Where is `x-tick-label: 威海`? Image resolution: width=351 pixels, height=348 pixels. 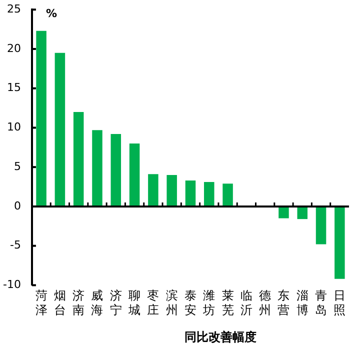
x-tick-label: 威海 is located at coordinates (97, 302).